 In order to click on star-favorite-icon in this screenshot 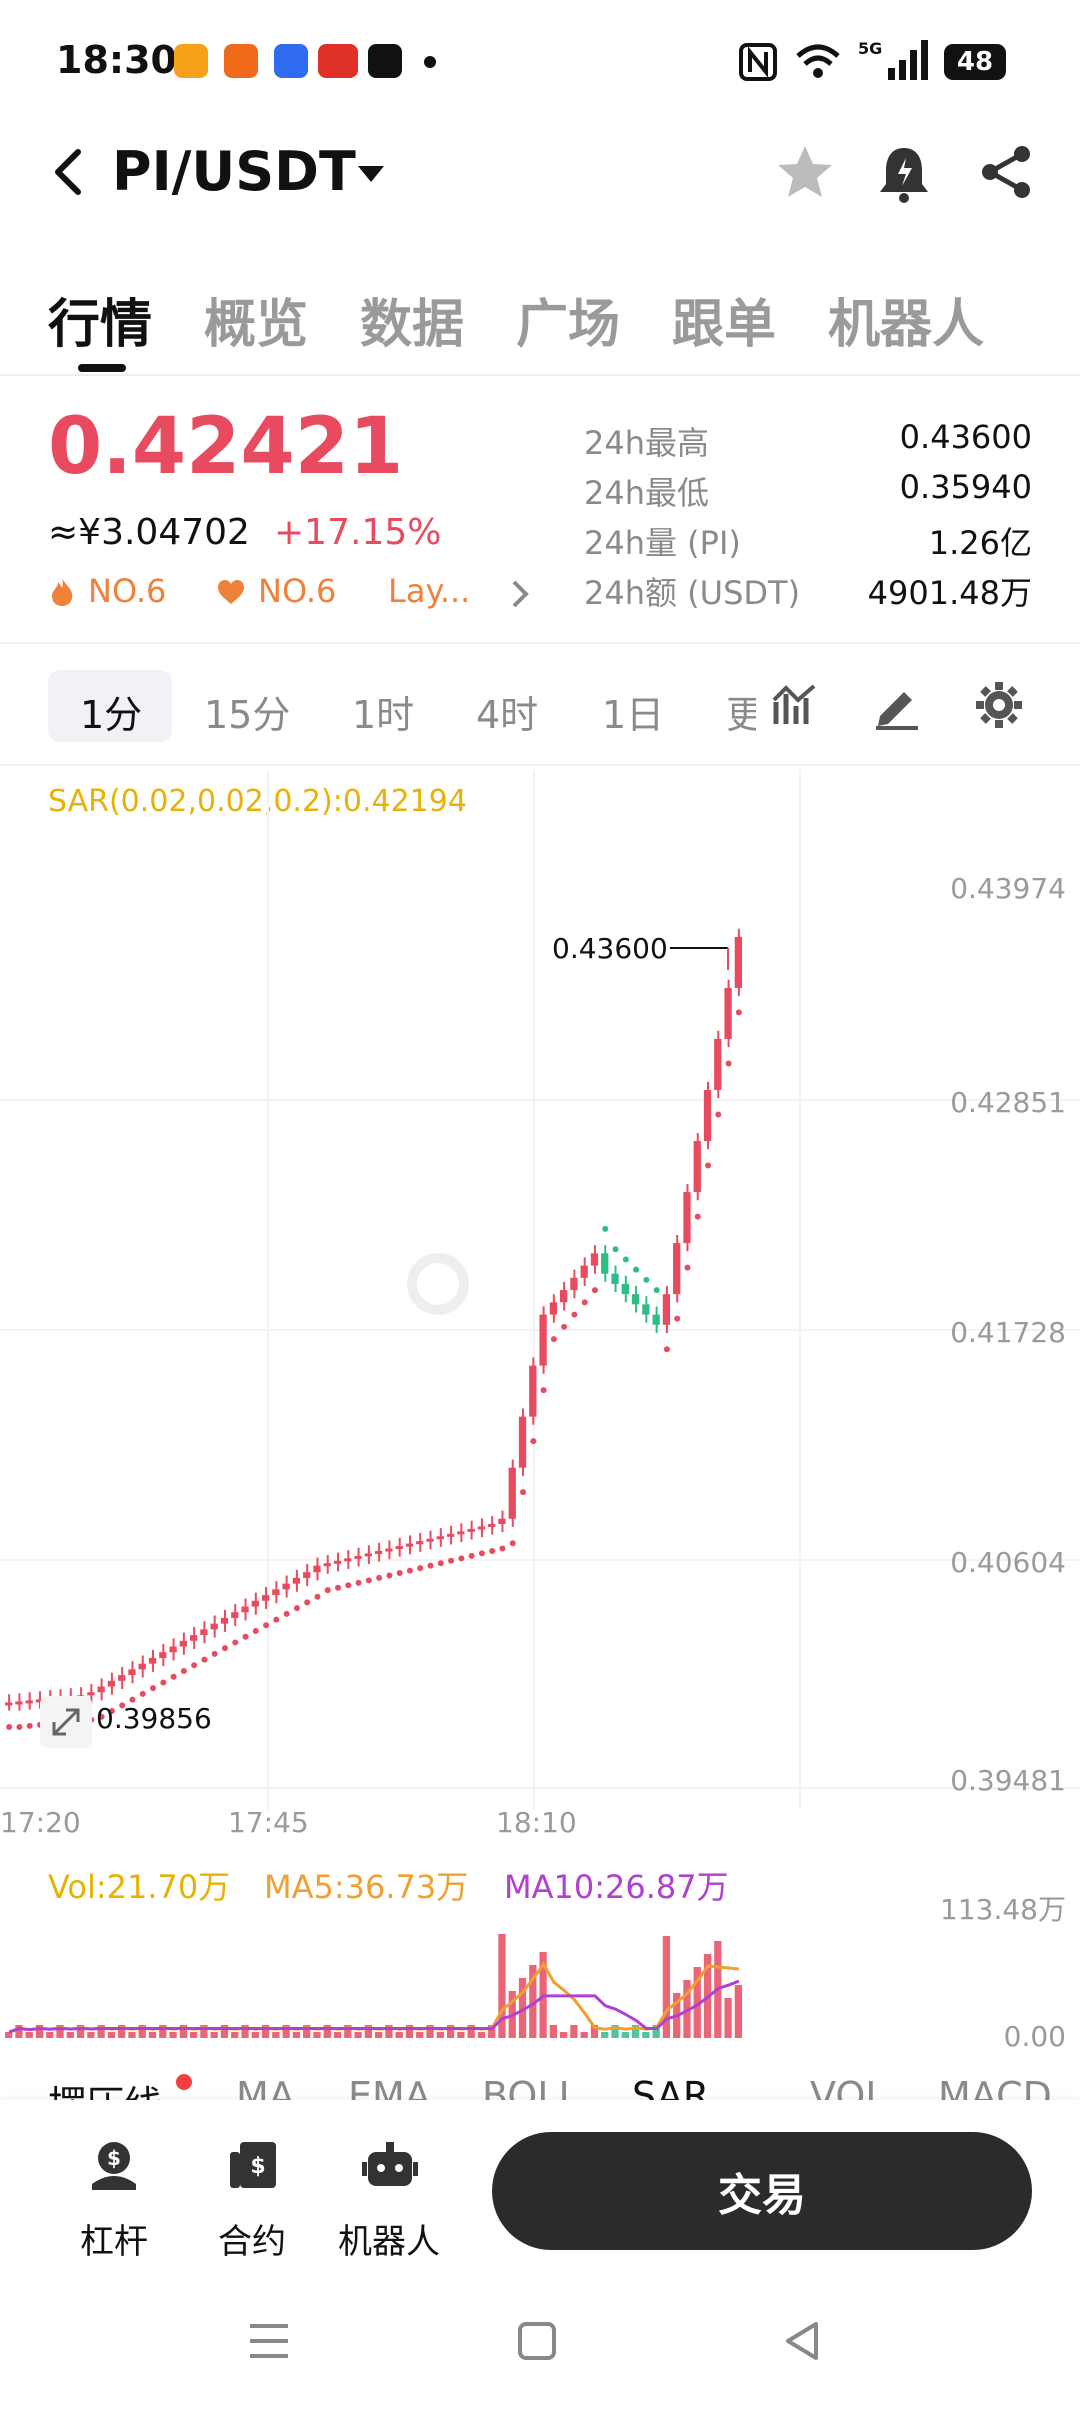, I will do `click(805, 172)`.